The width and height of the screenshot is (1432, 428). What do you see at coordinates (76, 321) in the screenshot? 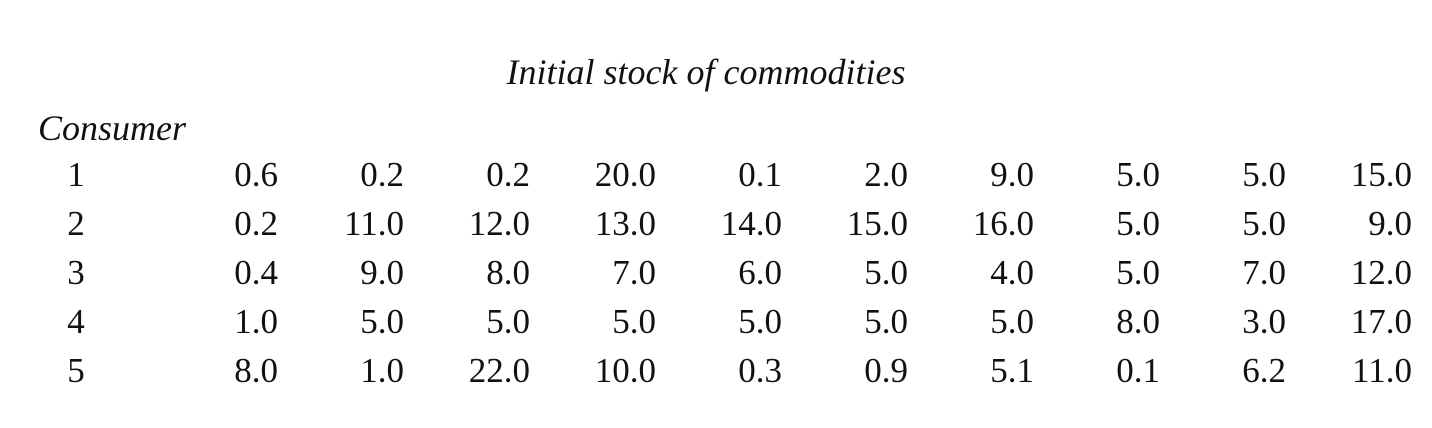
I see `consumer-id: 4` at bounding box center [76, 321].